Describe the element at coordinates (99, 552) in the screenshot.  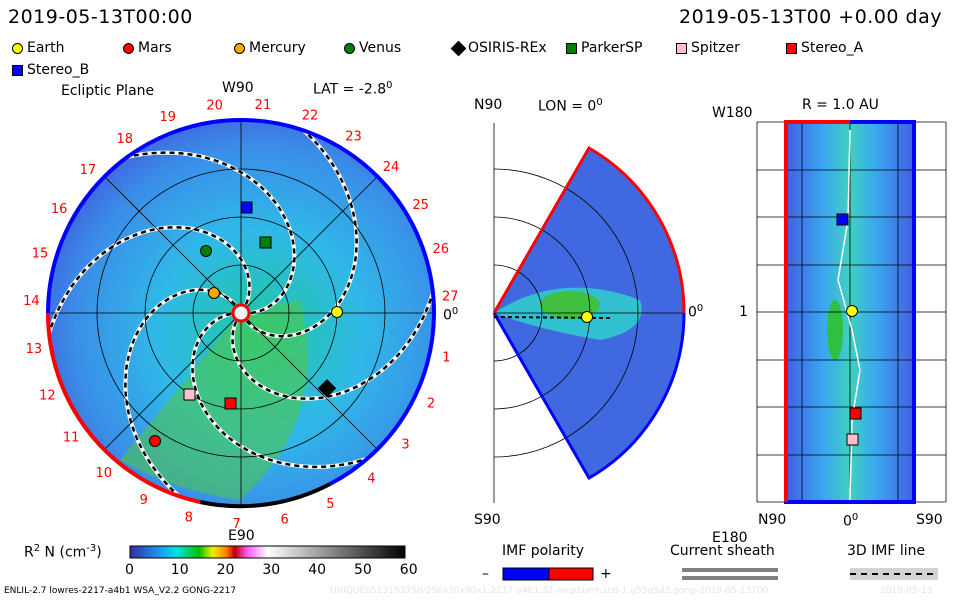
I see `cb-end: )` at that location.